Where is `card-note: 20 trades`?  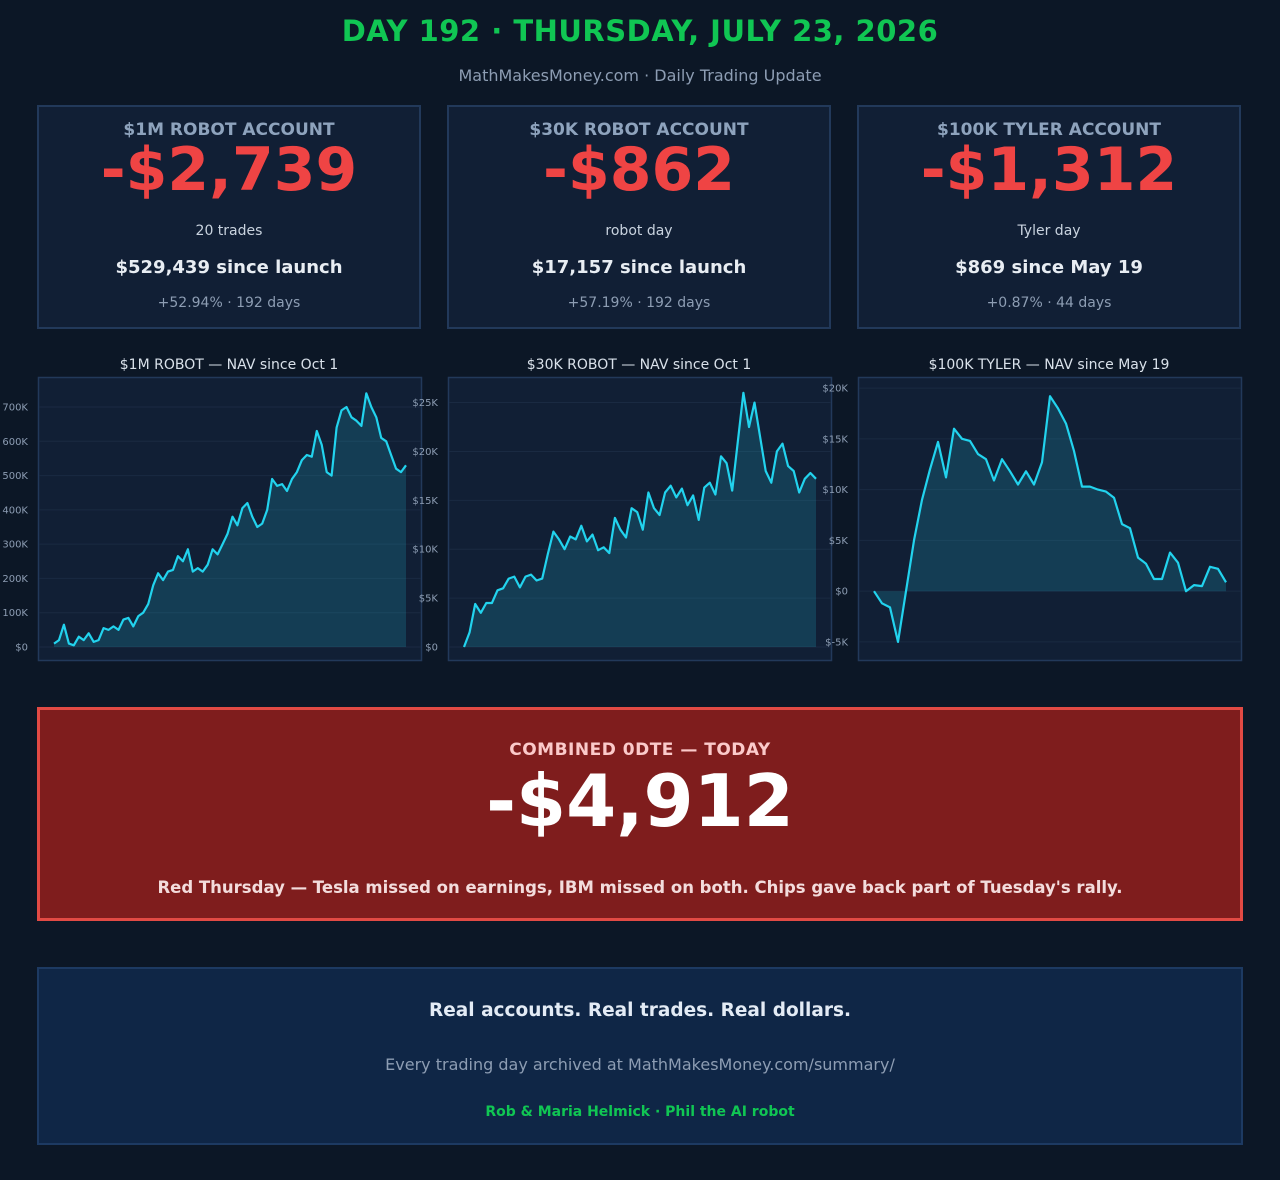 card-note: 20 trades is located at coordinates (229, 231).